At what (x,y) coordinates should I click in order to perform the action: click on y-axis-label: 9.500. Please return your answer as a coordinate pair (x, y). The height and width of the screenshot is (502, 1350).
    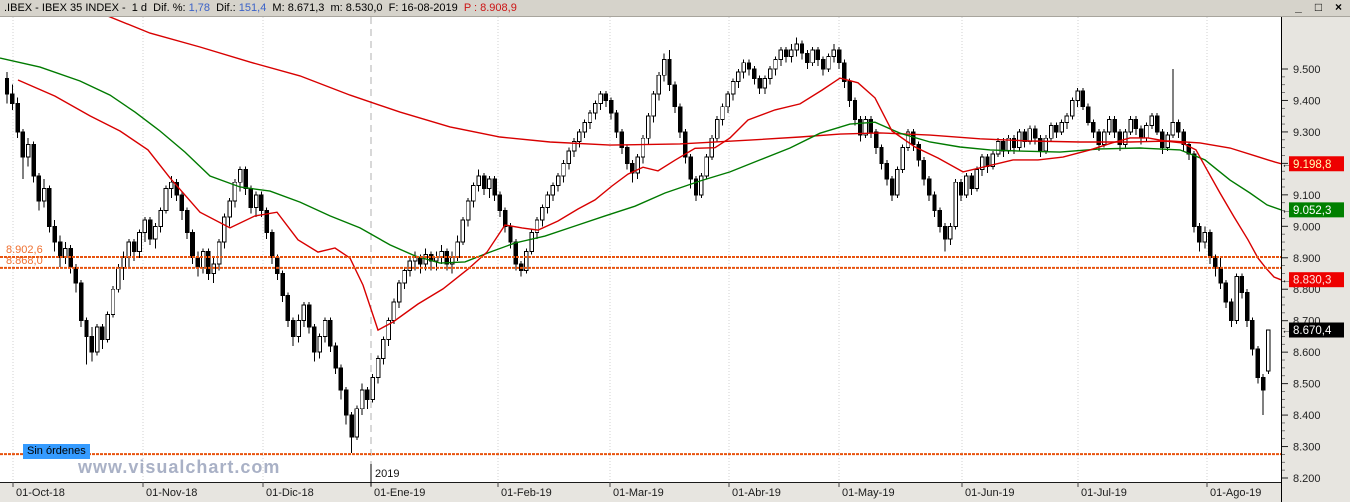
    Looking at the image, I should click on (1307, 70).